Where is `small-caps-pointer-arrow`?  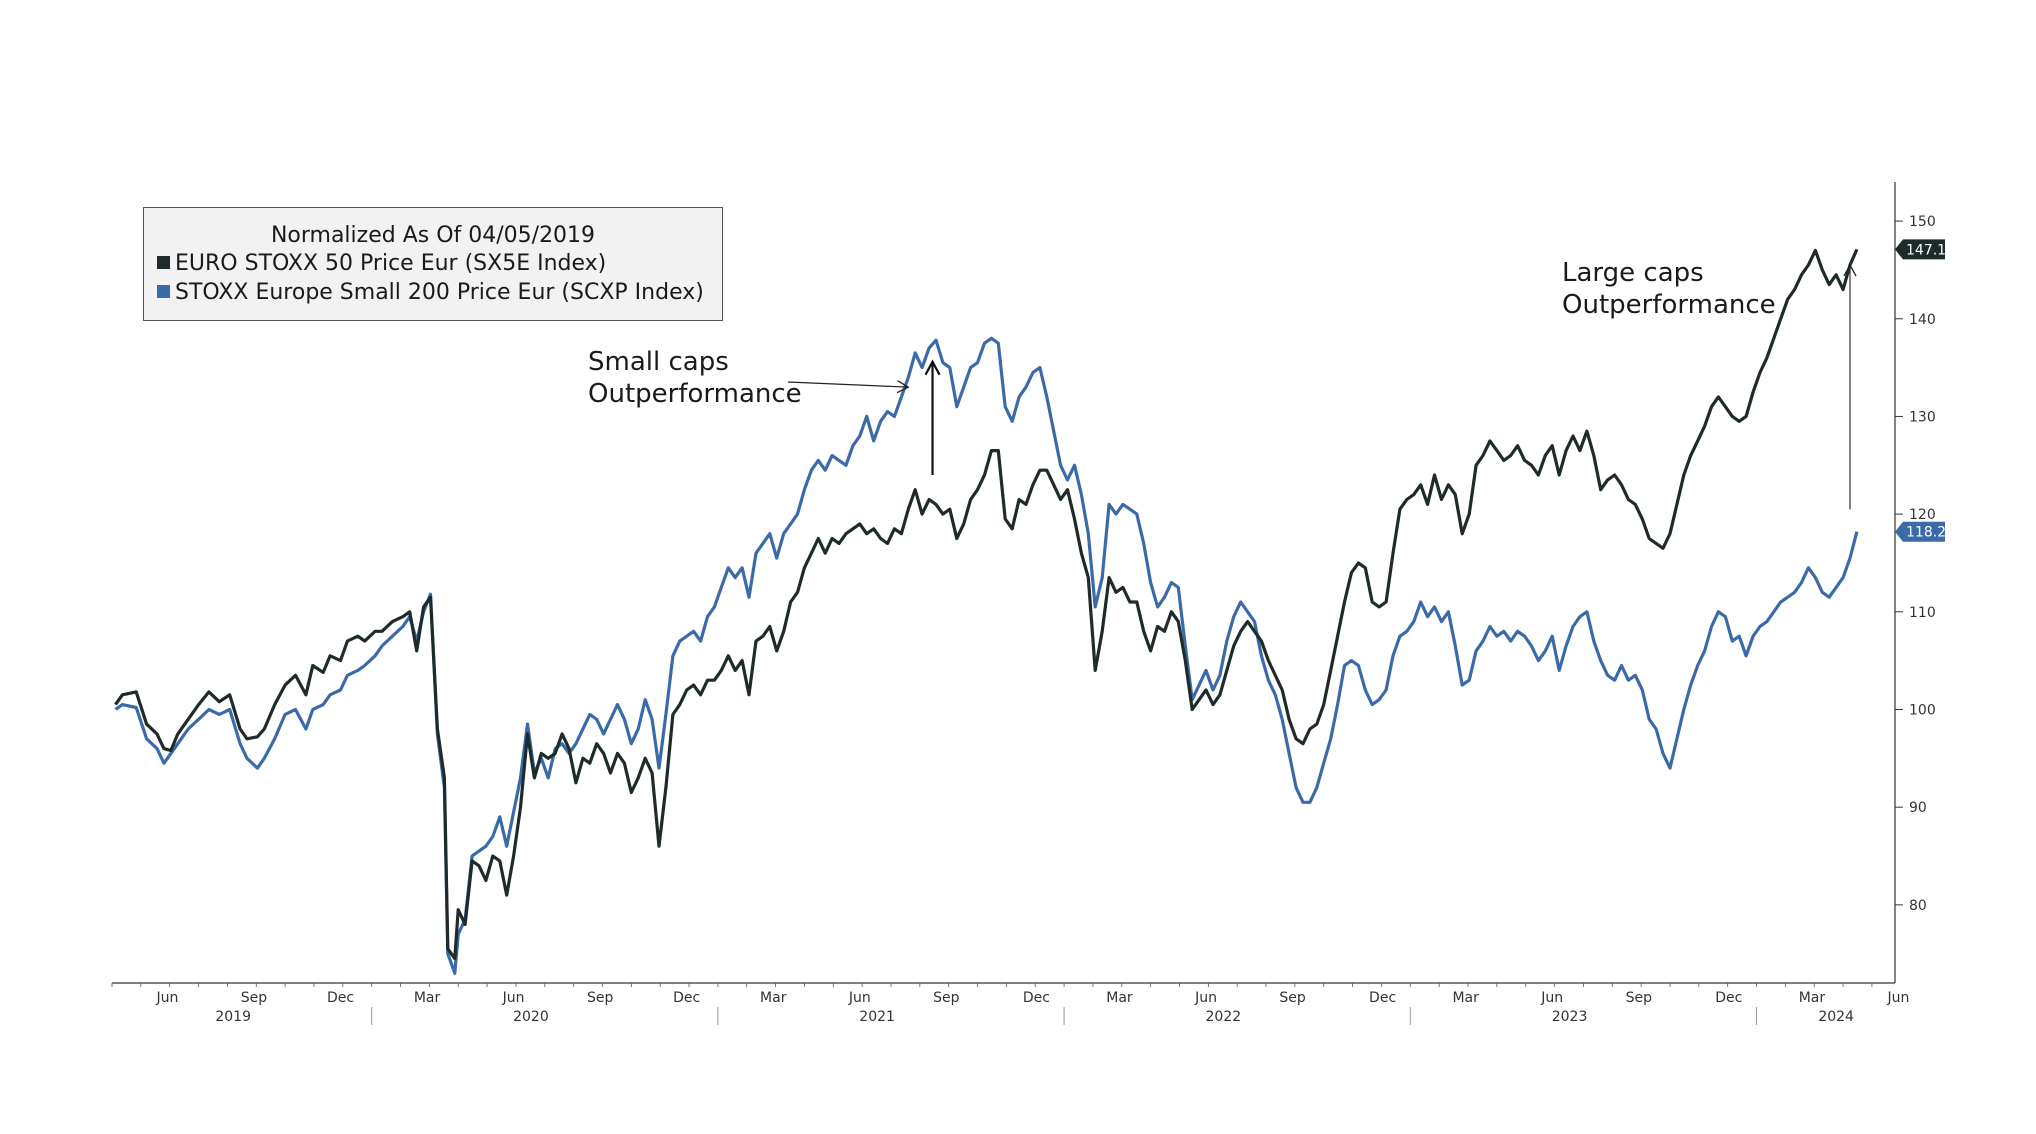
small-caps-pointer-arrow is located at coordinates (848, 387).